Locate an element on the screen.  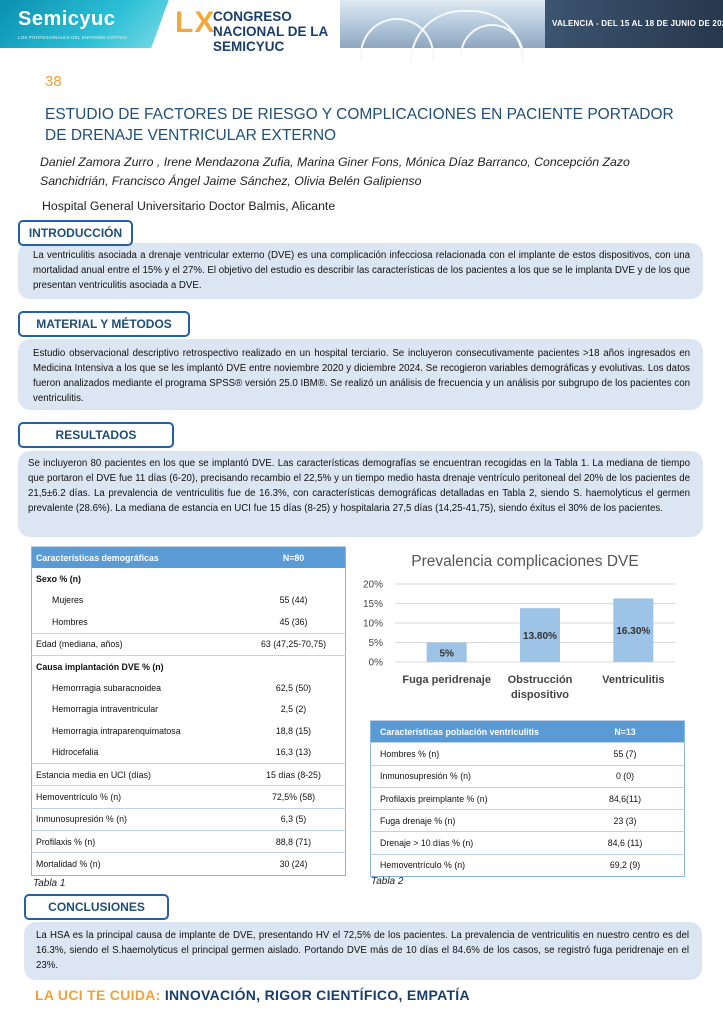
chart-y-axis: 0% 5% 10% 15% 20% is located at coordinates (373, 624).